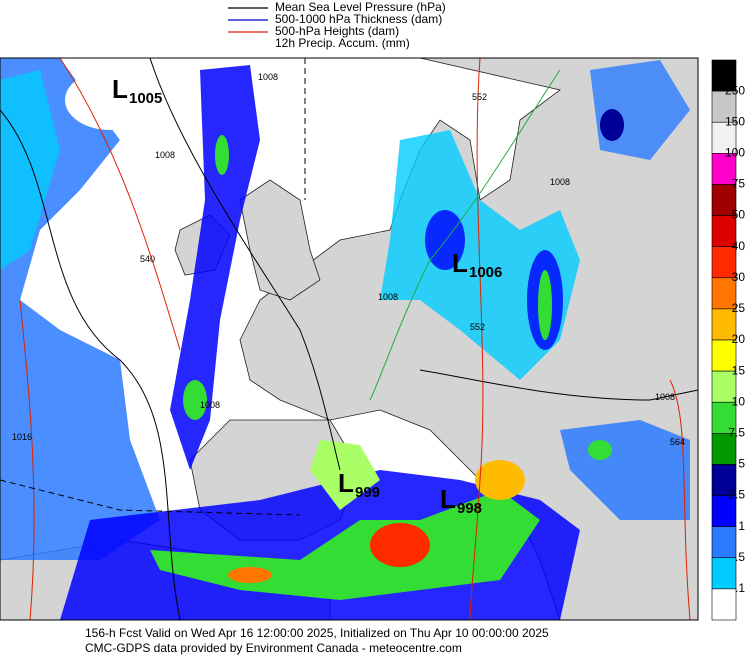 The width and height of the screenshot is (750, 656). Describe the element at coordinates (22, 437) in the screenshot. I see `contour-label: 1016` at that location.